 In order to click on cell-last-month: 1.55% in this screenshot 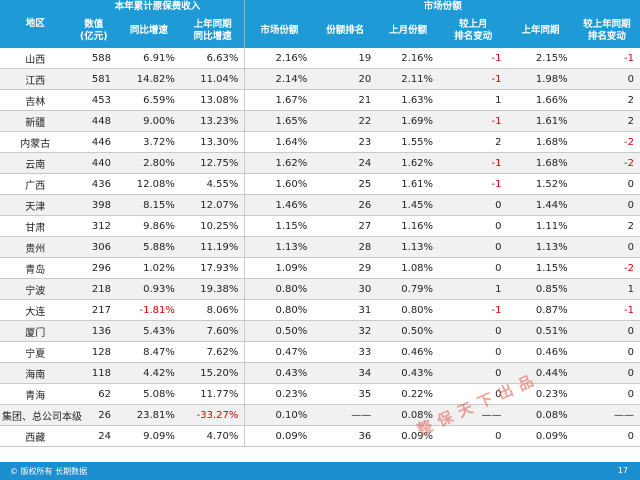, I will do `click(408, 142)`.